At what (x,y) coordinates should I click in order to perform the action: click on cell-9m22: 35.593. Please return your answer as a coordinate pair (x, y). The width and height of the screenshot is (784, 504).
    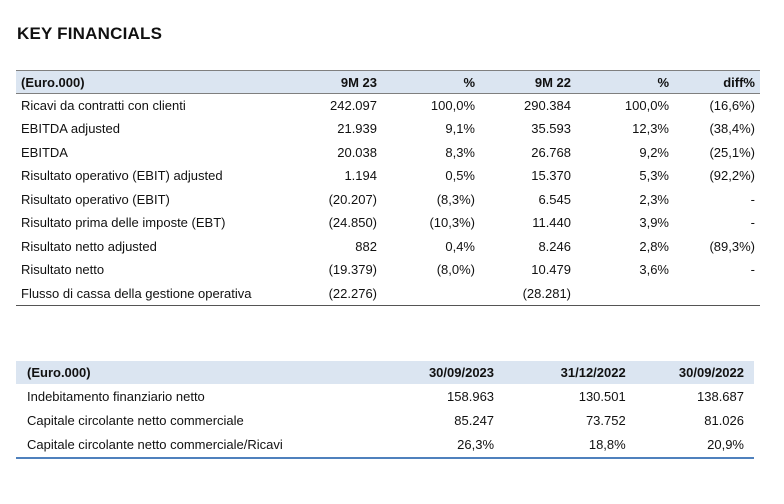
    Looking at the image, I should click on (551, 129).